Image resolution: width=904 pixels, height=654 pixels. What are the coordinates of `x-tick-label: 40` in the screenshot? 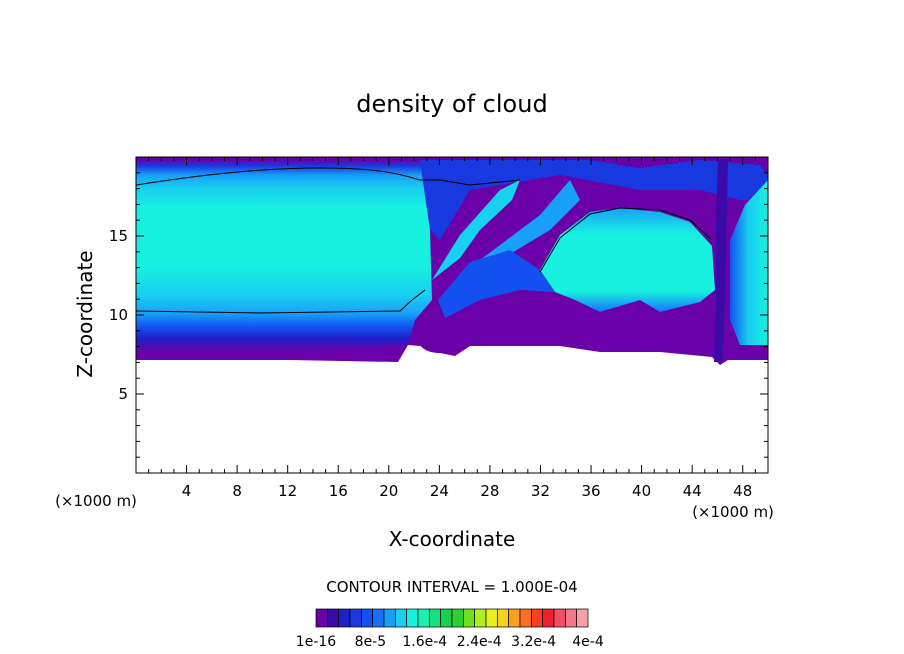 It's located at (641, 491).